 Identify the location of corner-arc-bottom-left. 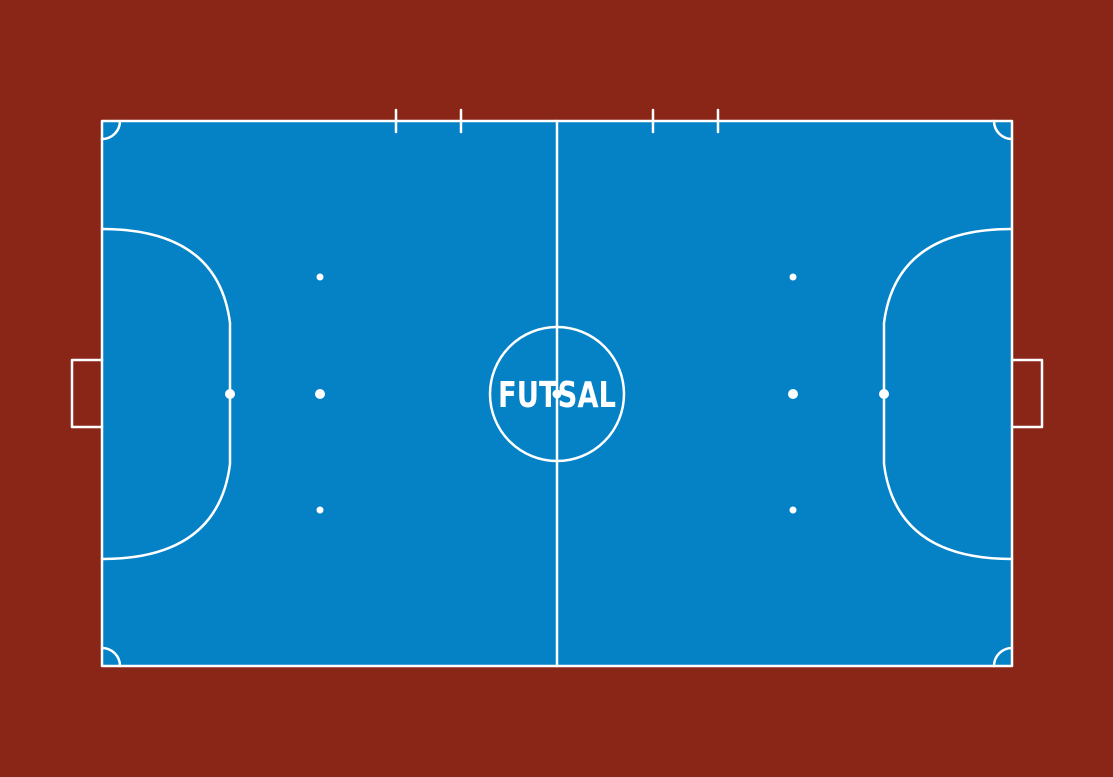
(111, 657).